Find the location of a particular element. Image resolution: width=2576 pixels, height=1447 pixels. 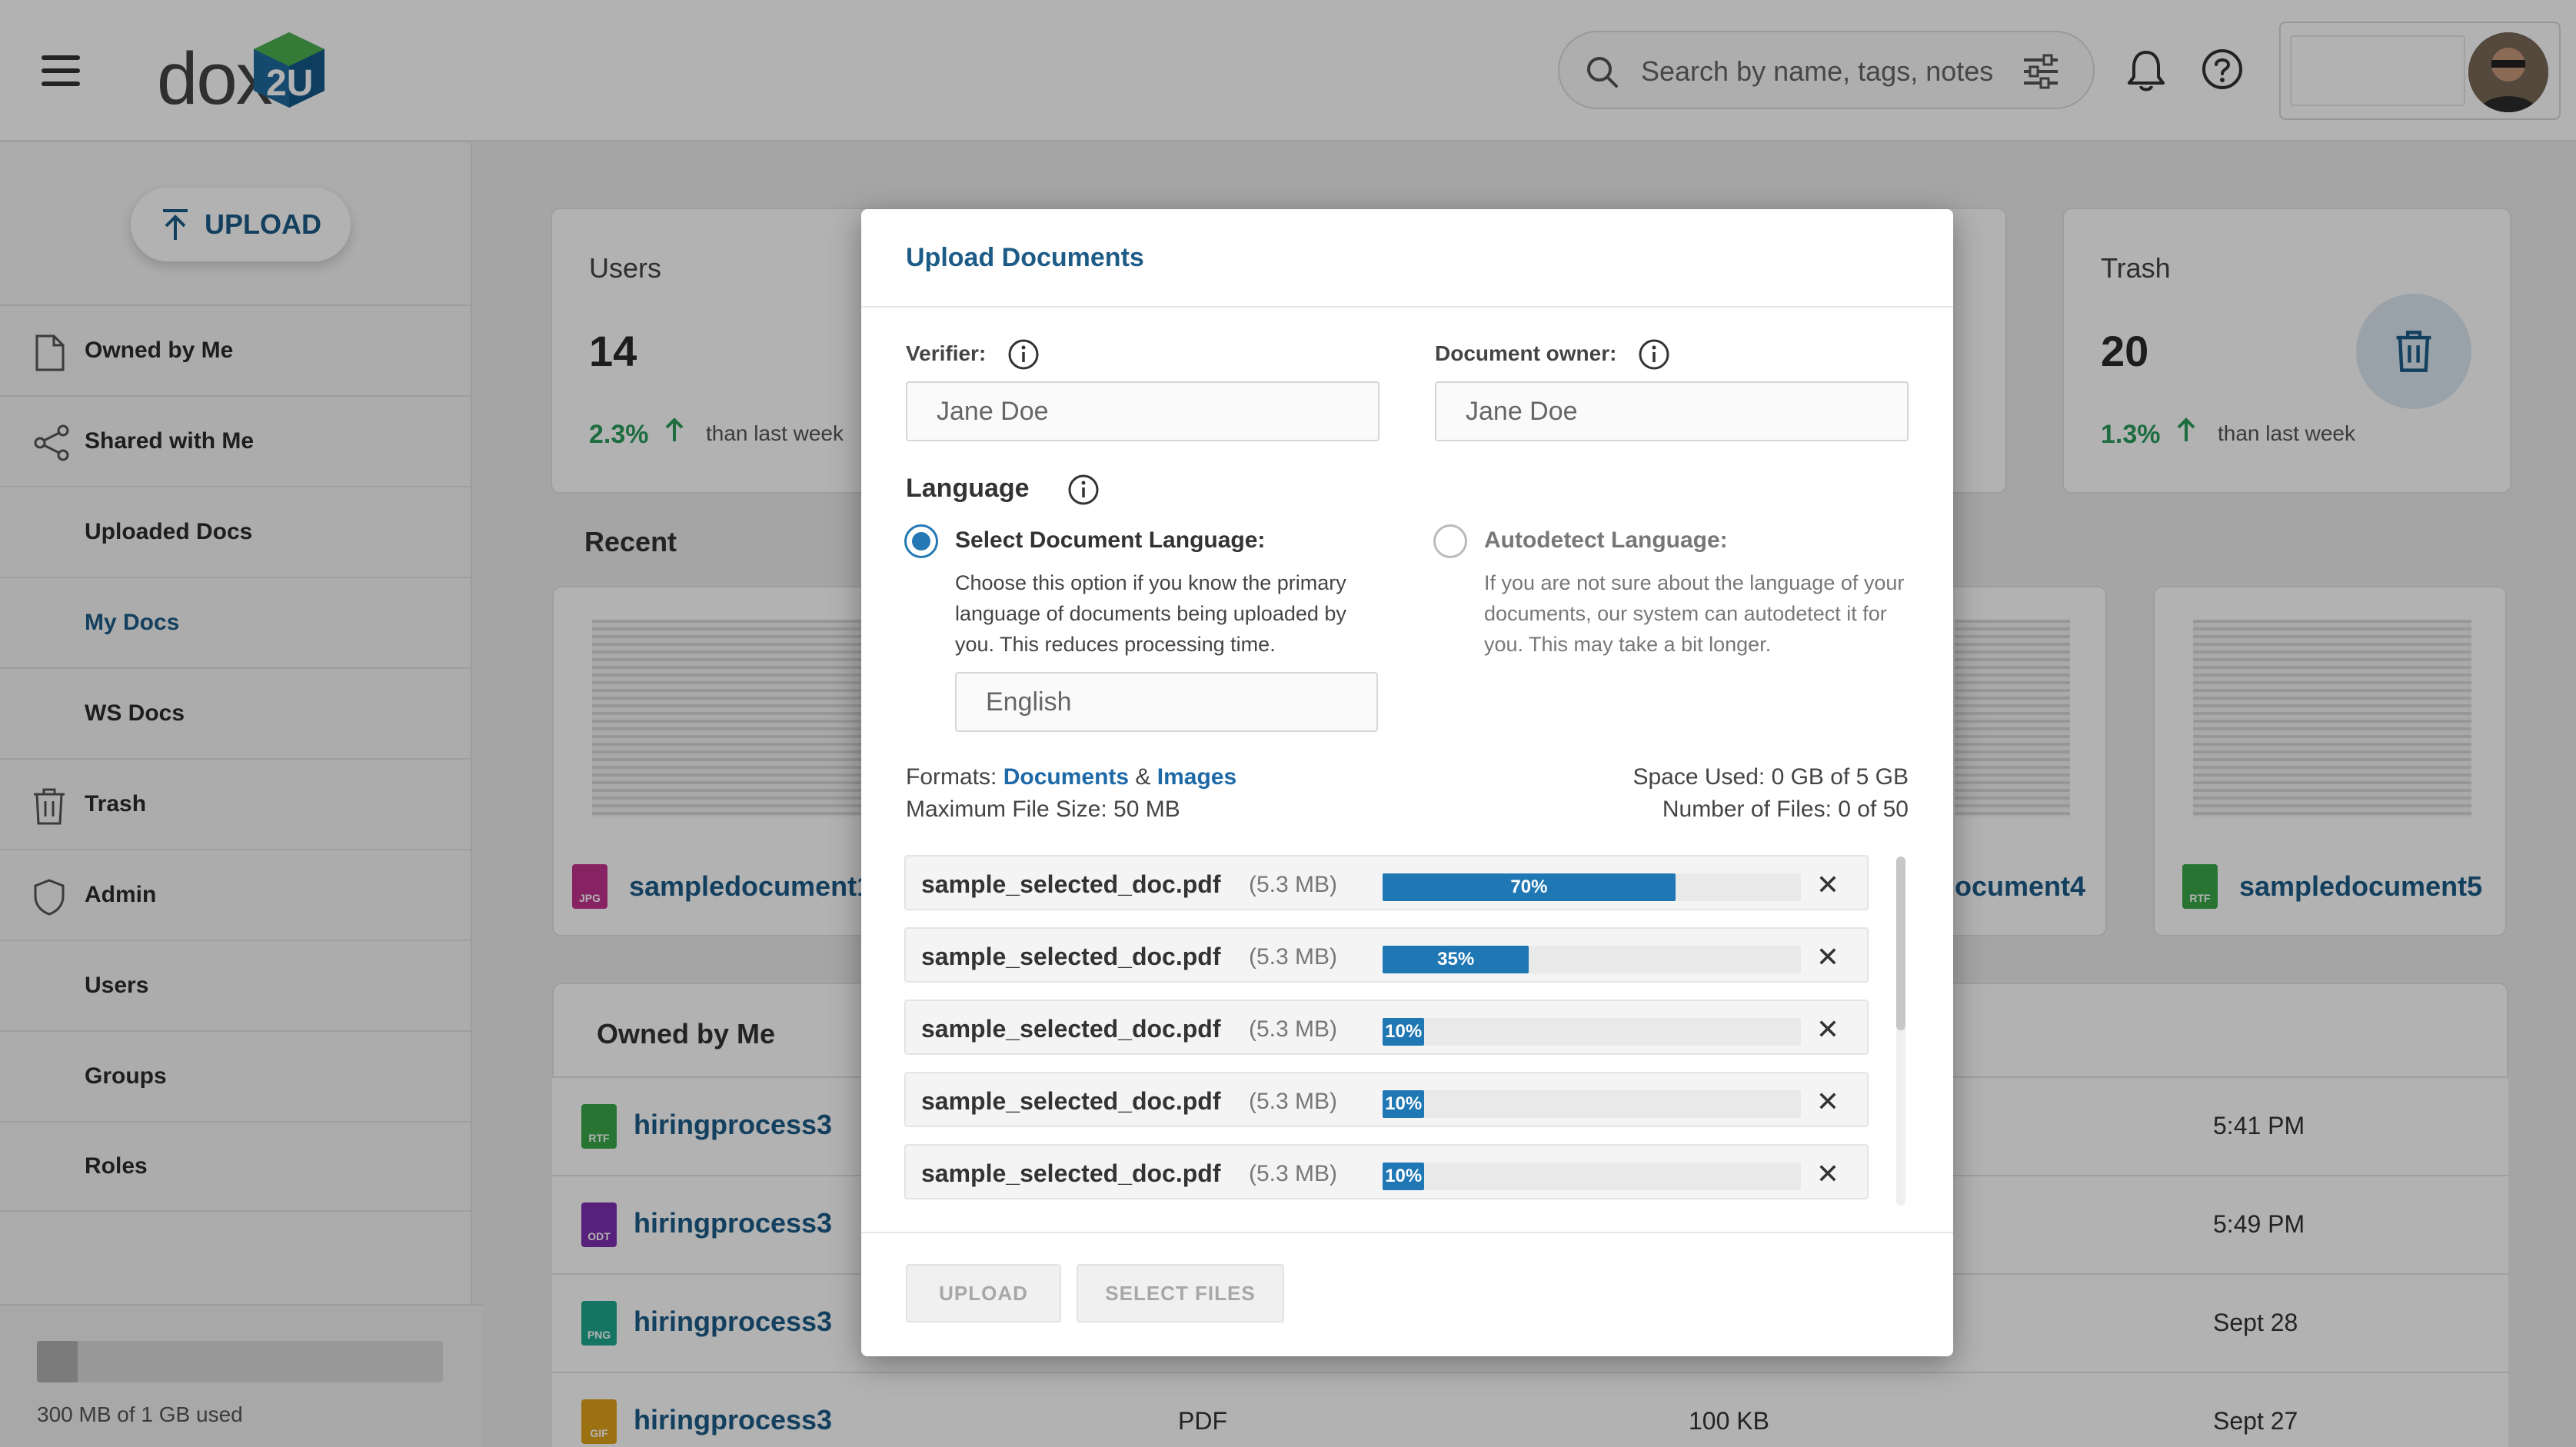

profile-menu is located at coordinates (2420, 71).